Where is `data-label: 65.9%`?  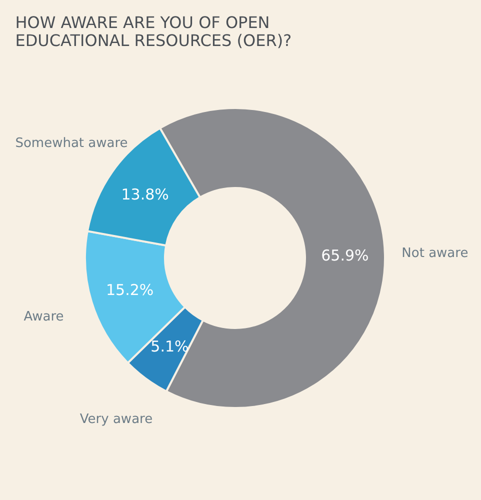 data-label: 65.9% is located at coordinates (345, 255).